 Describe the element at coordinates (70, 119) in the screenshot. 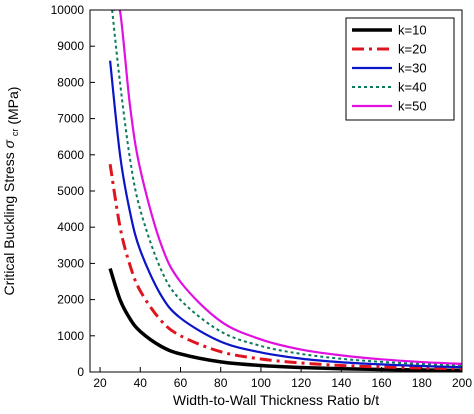

I see `y-tick-label: 7000` at that location.